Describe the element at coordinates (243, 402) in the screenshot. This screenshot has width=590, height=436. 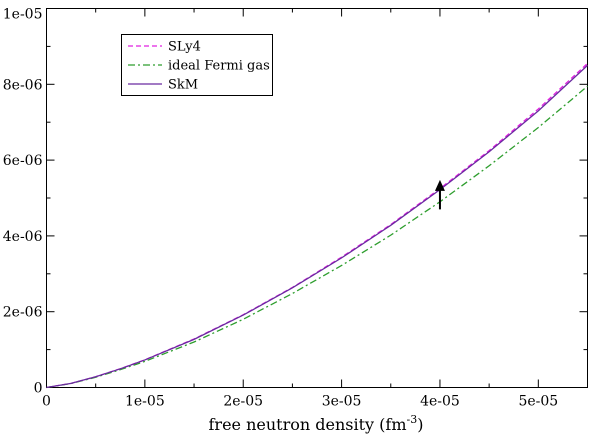
I see `x-tick-label: 2e-05` at that location.